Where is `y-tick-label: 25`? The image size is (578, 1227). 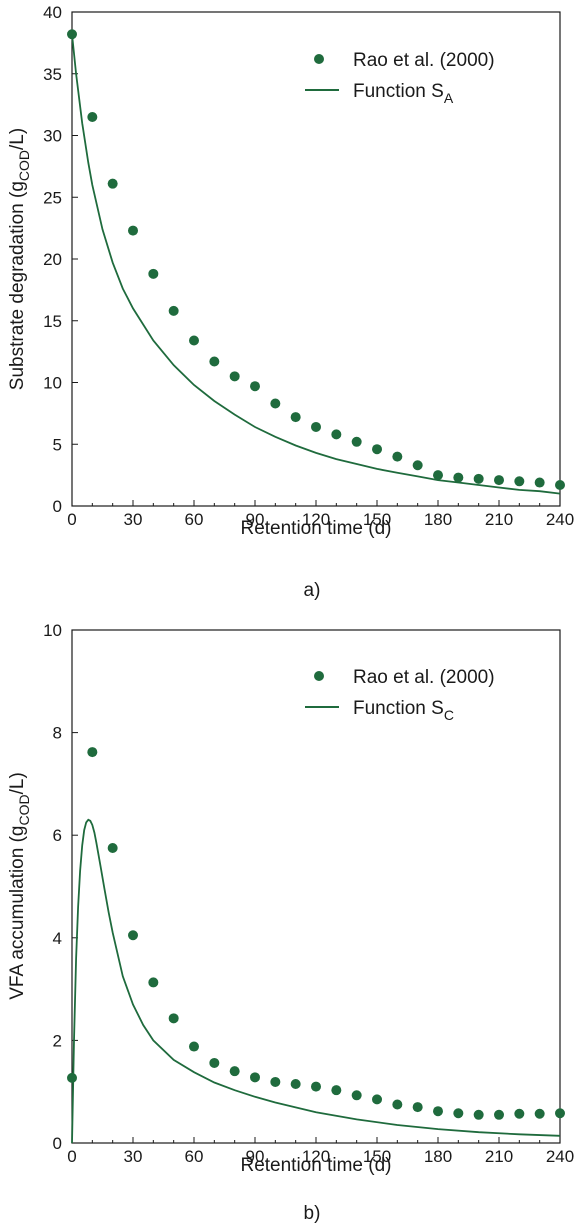
y-tick-label: 25 is located at coordinates (52, 197).